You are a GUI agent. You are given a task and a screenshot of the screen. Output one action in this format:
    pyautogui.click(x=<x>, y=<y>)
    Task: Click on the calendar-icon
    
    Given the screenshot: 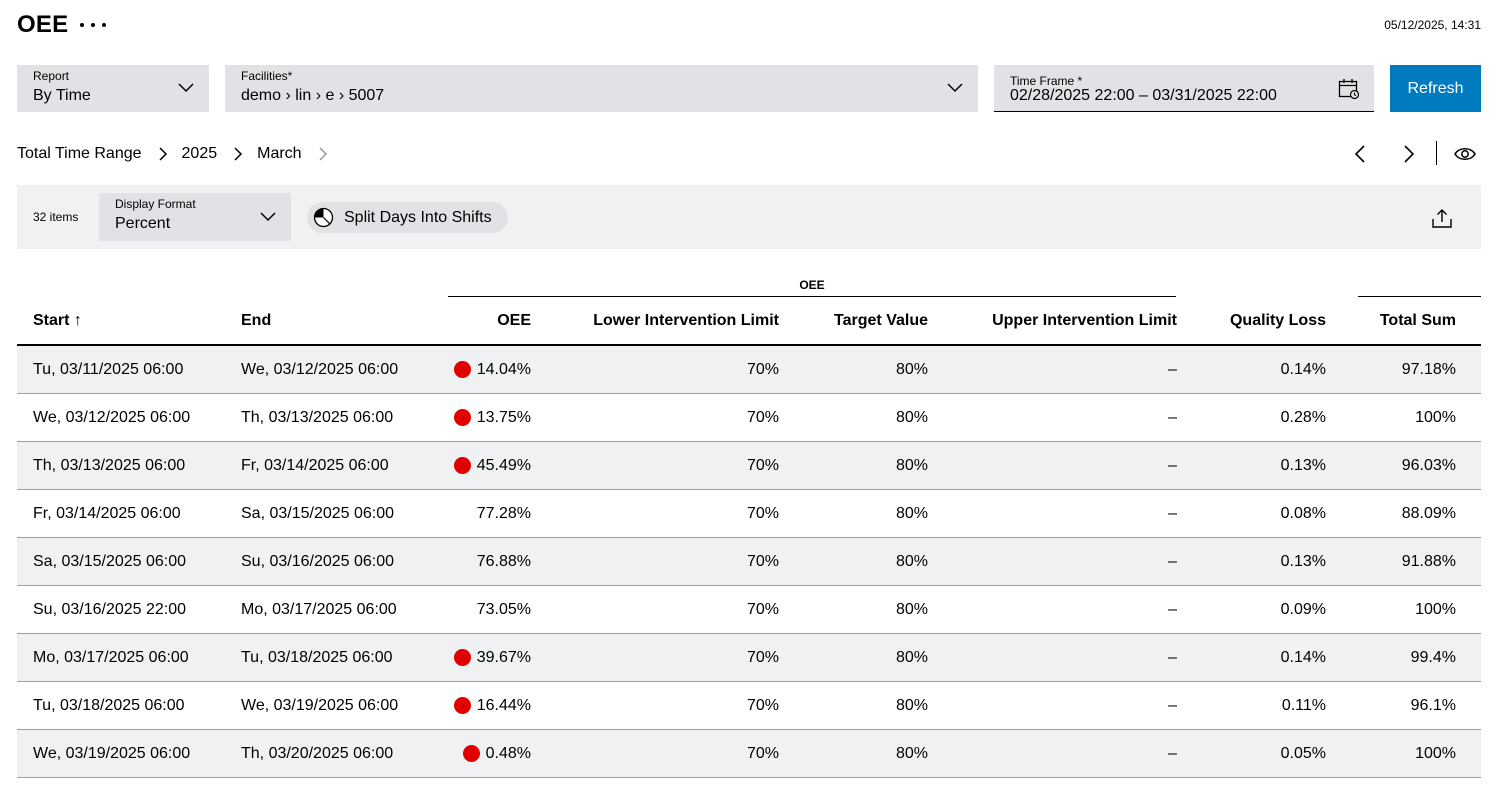 What is the action you would take?
    pyautogui.click(x=1349, y=89)
    